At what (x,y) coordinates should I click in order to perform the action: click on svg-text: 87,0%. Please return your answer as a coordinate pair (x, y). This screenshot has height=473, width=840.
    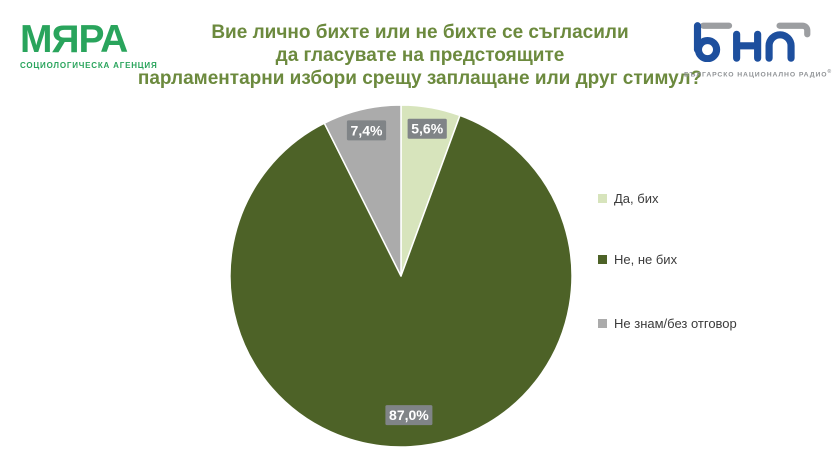
    Looking at the image, I should click on (409, 415).